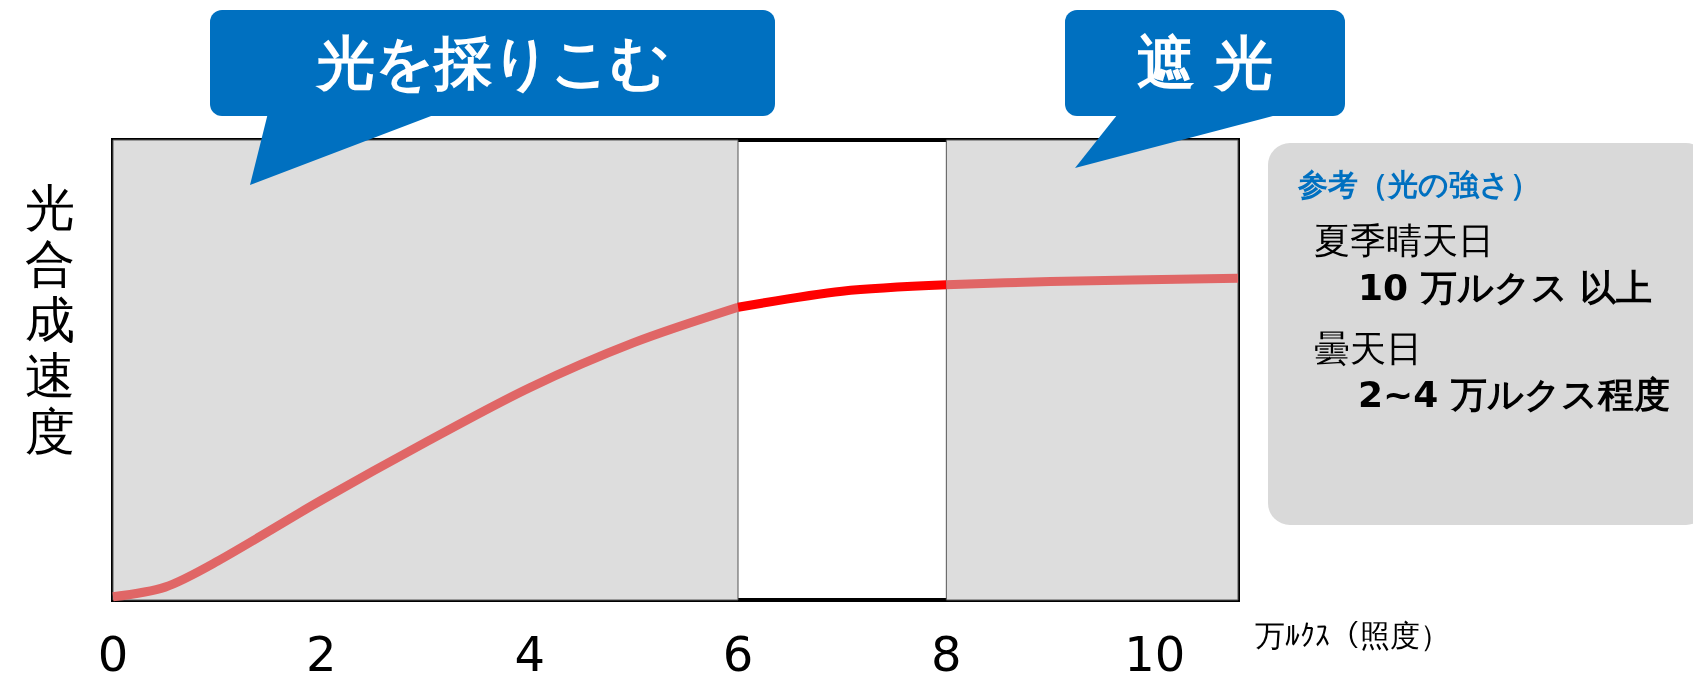  I want to click on text: 夏季晴天日, so click(1404, 241).